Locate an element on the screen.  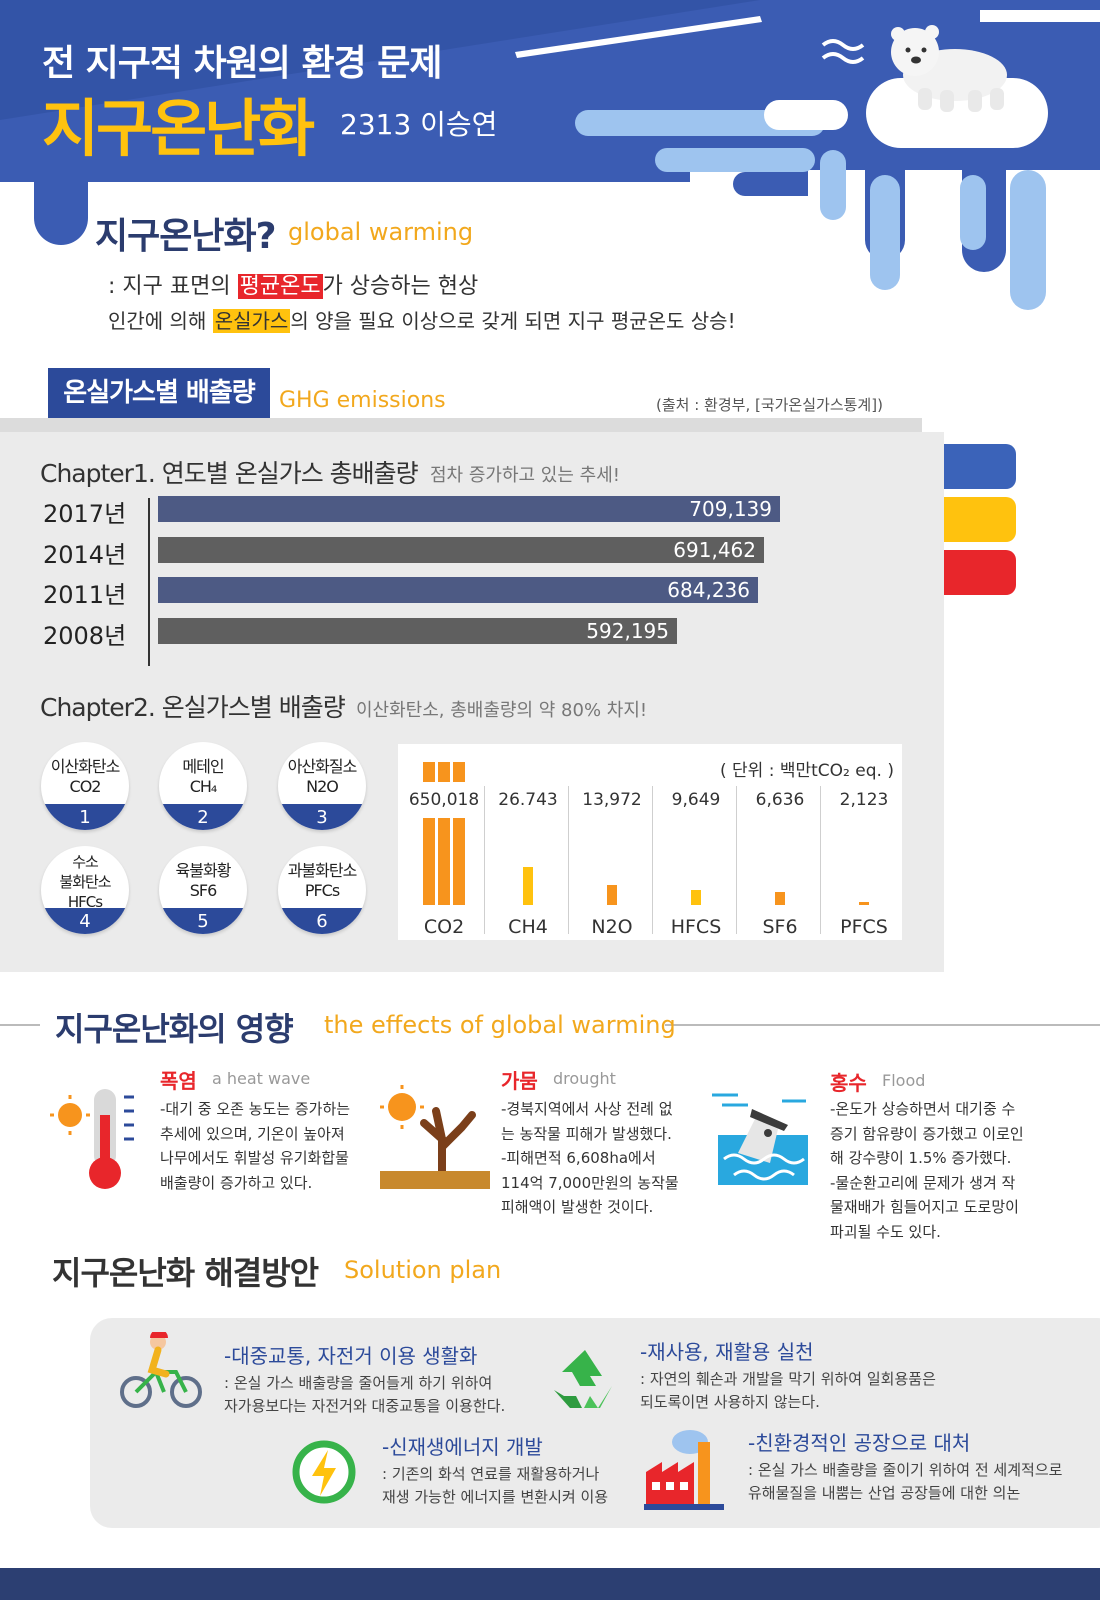
gas-circle-number: 6 is located at coordinates (322, 921).